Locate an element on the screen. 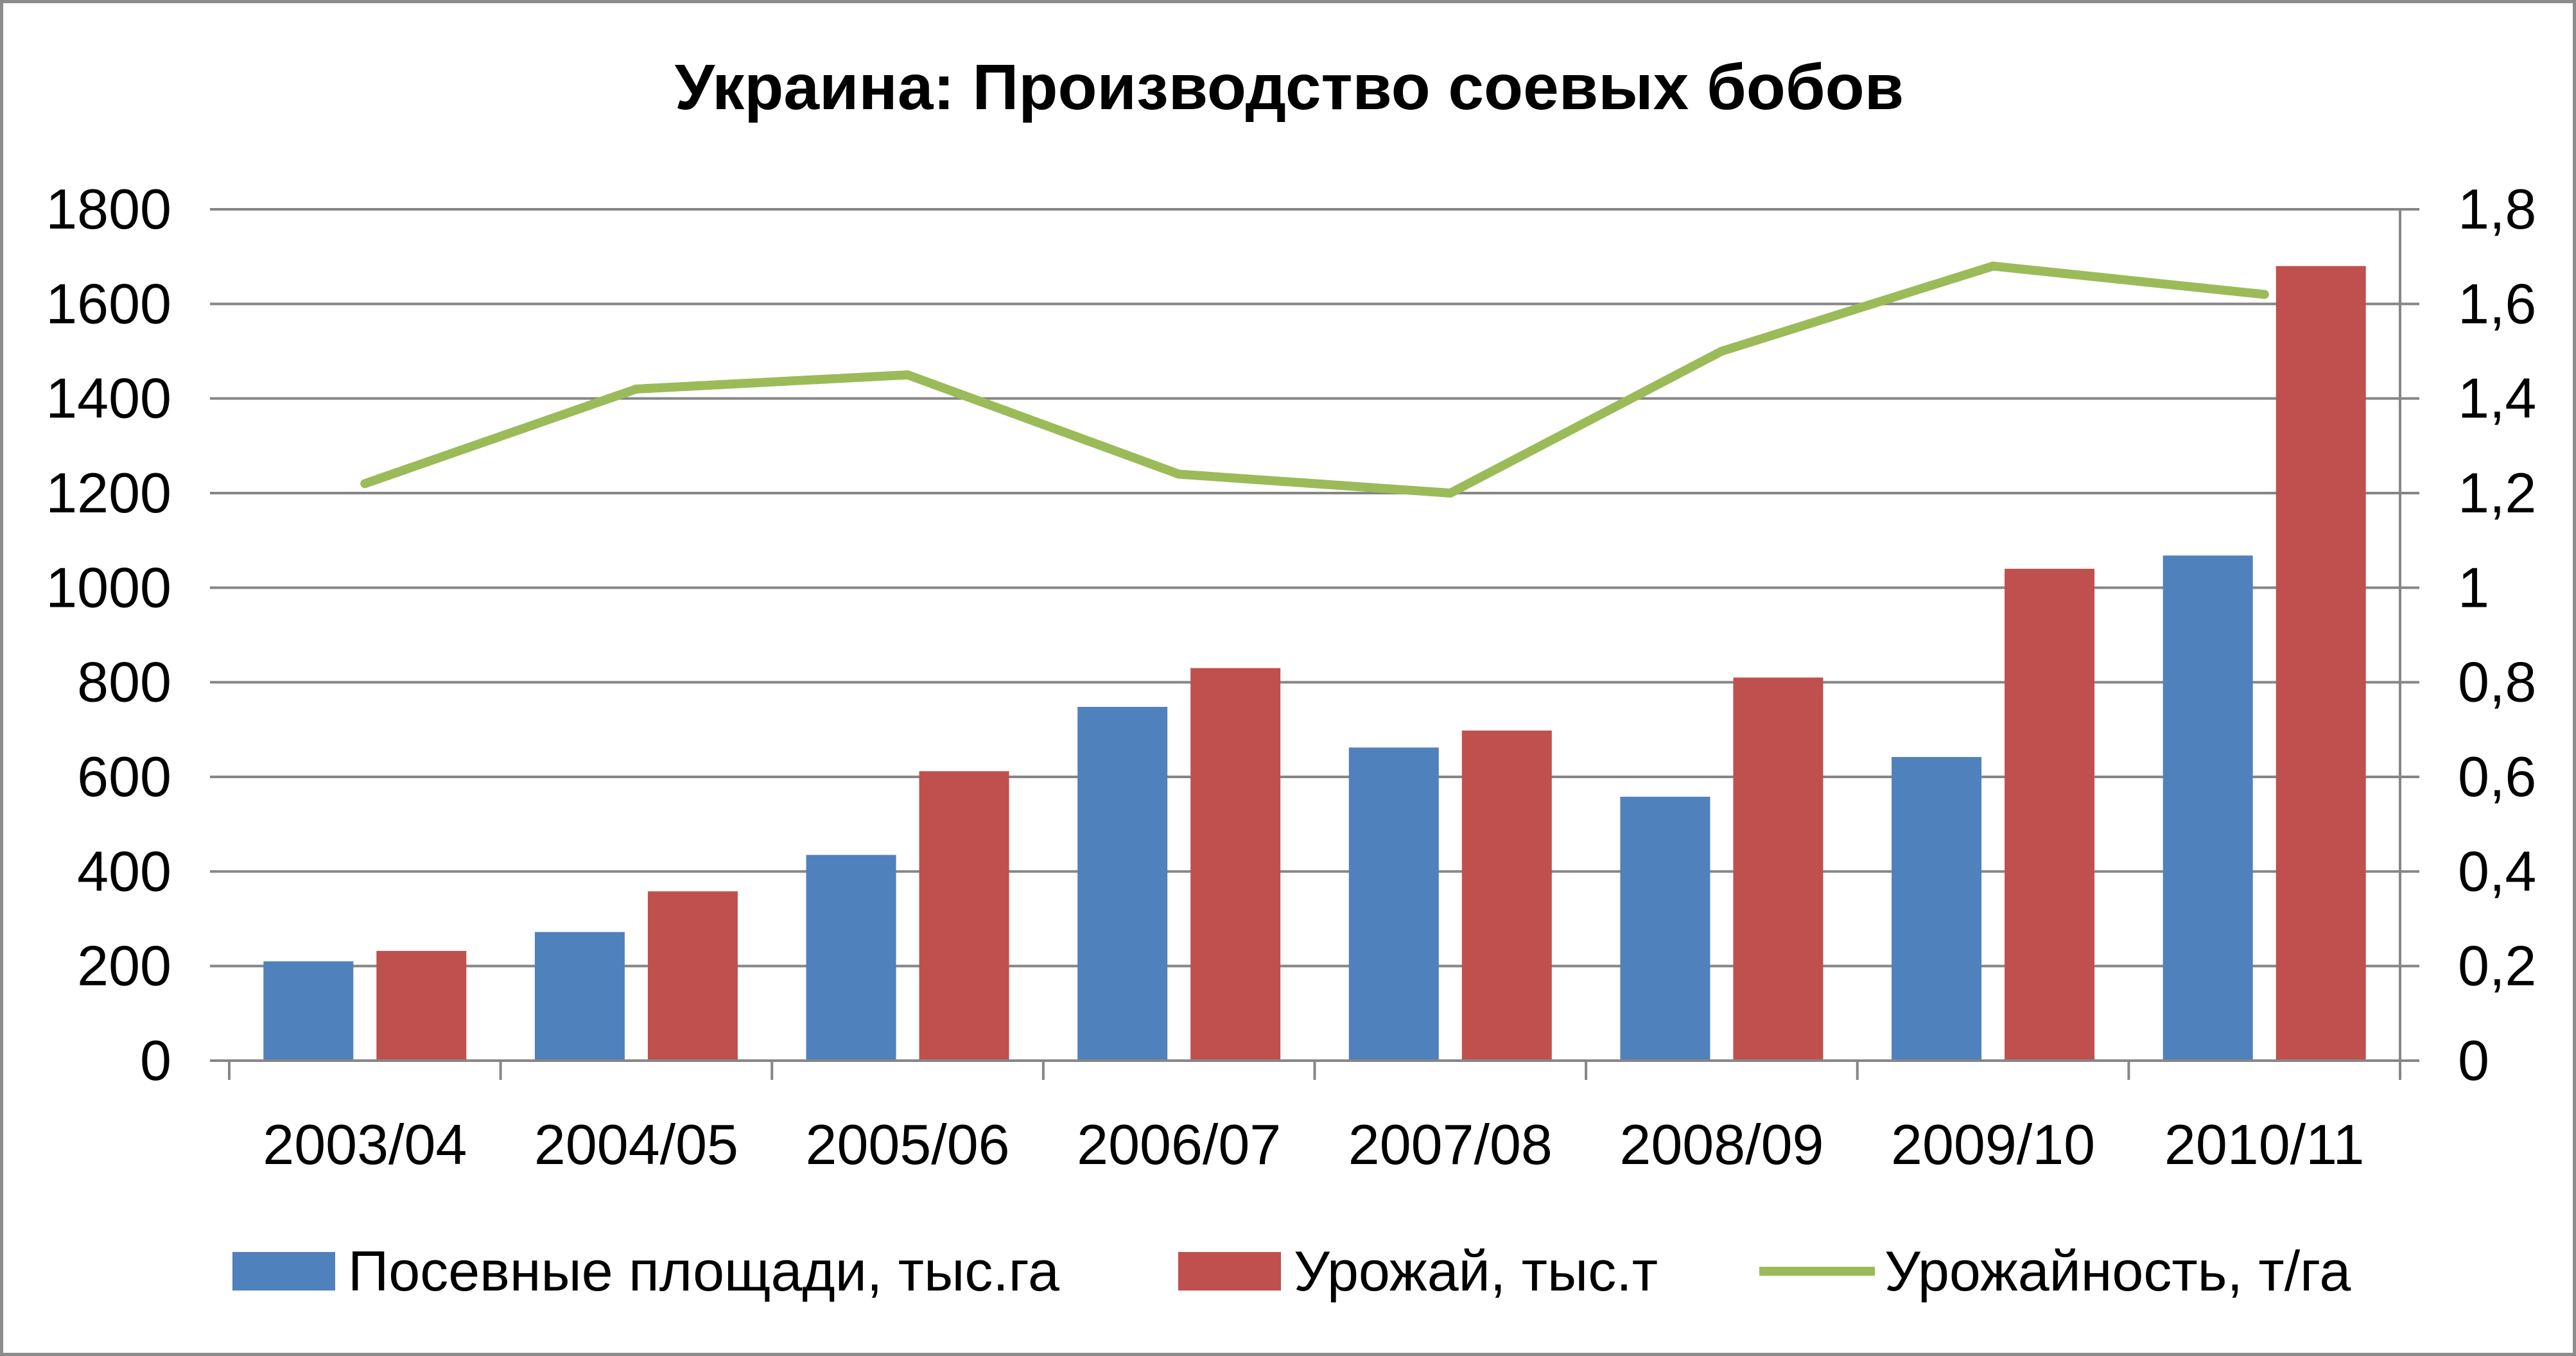 Image resolution: width=2576 pixels, height=1356 pixels. right-tick-label: 0,6 is located at coordinates (2497, 777).